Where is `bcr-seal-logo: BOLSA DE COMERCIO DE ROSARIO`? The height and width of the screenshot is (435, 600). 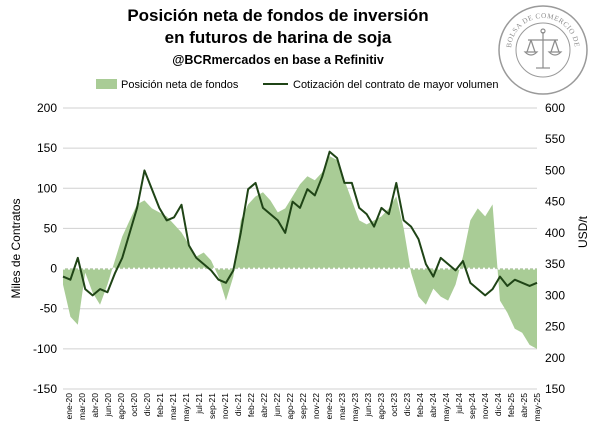 bcr-seal-logo: BOLSA DE COMERCIO DE ROSARIO is located at coordinates (542, 49).